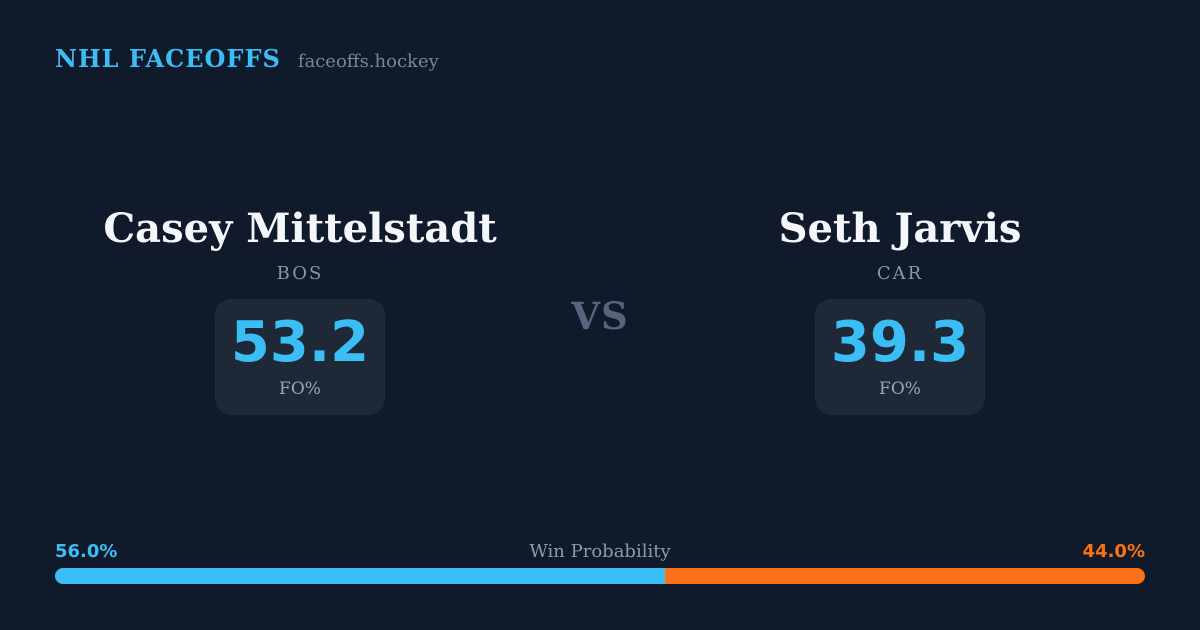  Describe the element at coordinates (300, 389) in the screenshot. I see `stat-label-left: FO%` at that location.